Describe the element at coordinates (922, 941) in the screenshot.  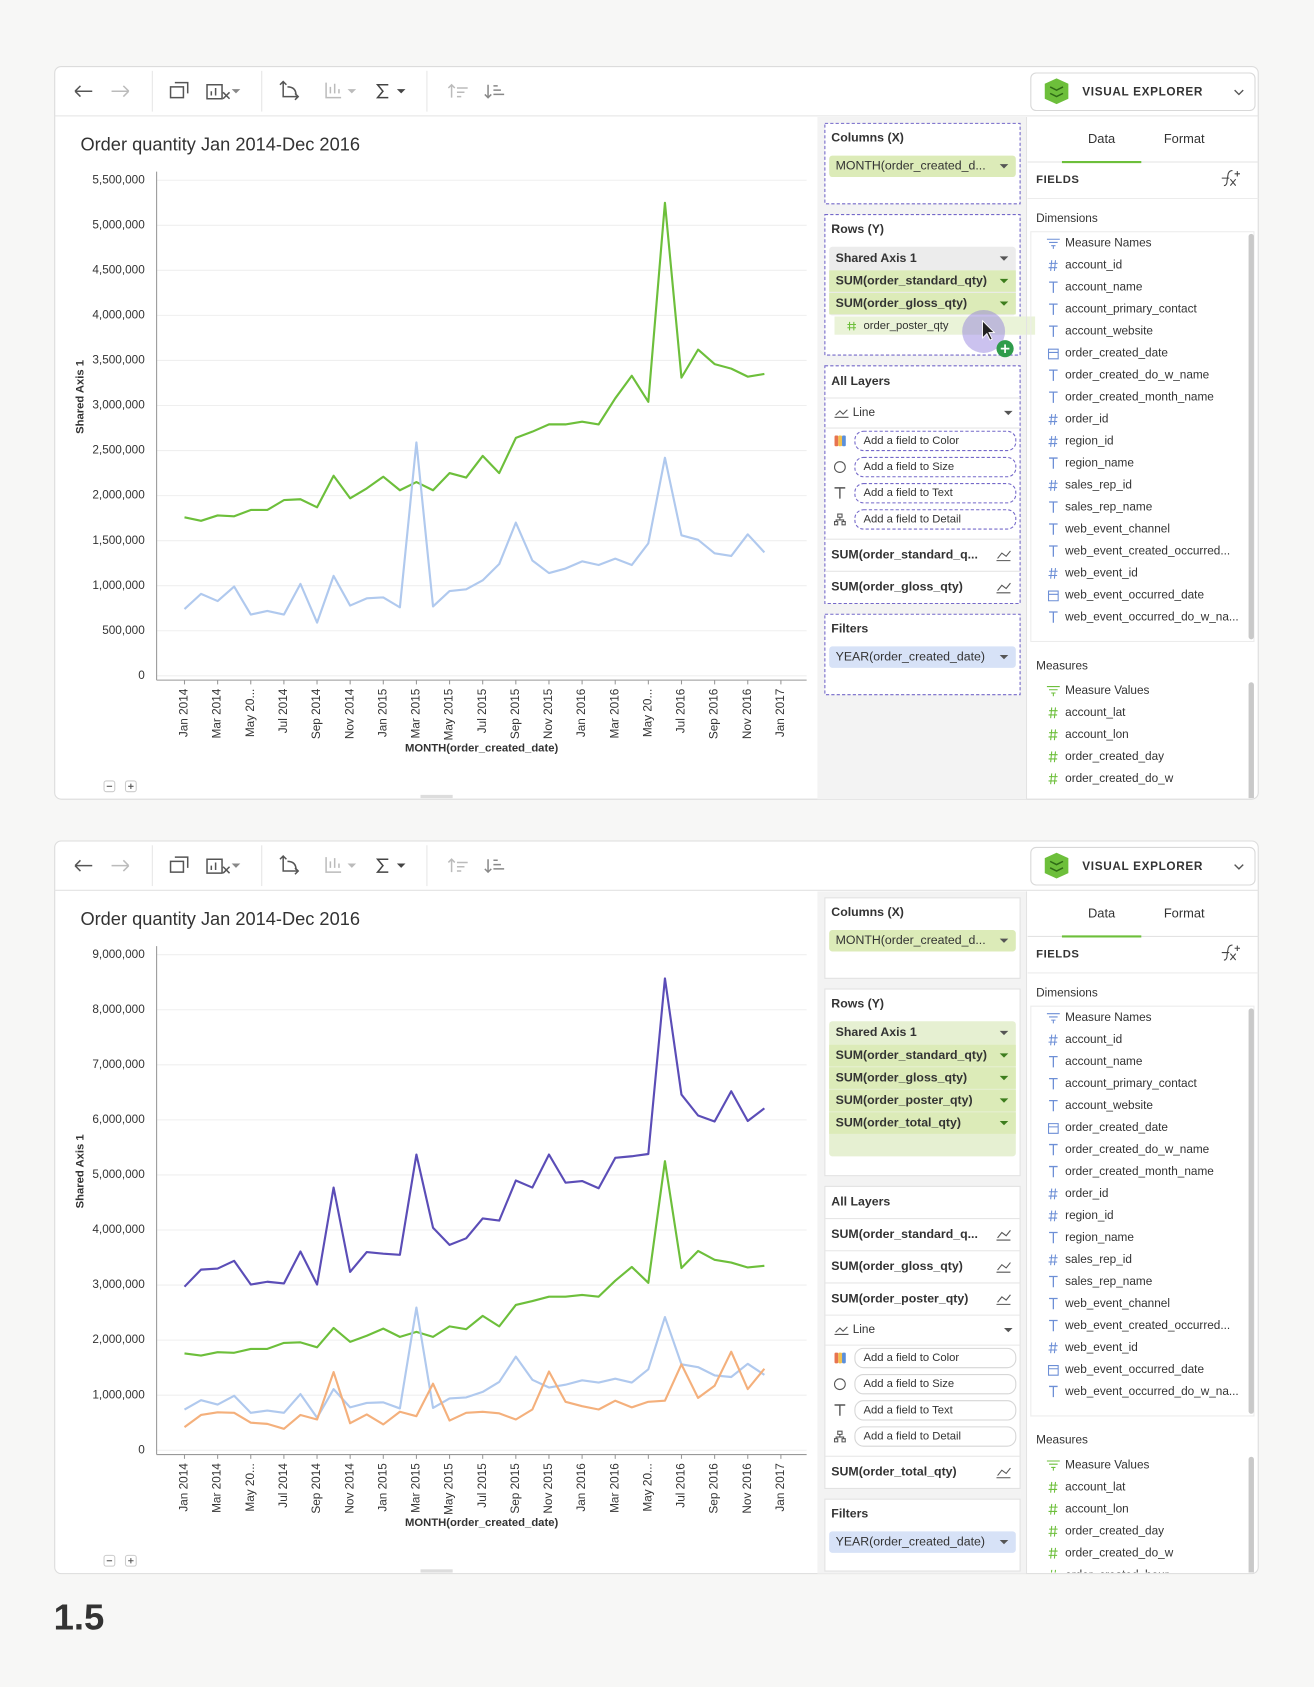
I see `column-pill` at that location.